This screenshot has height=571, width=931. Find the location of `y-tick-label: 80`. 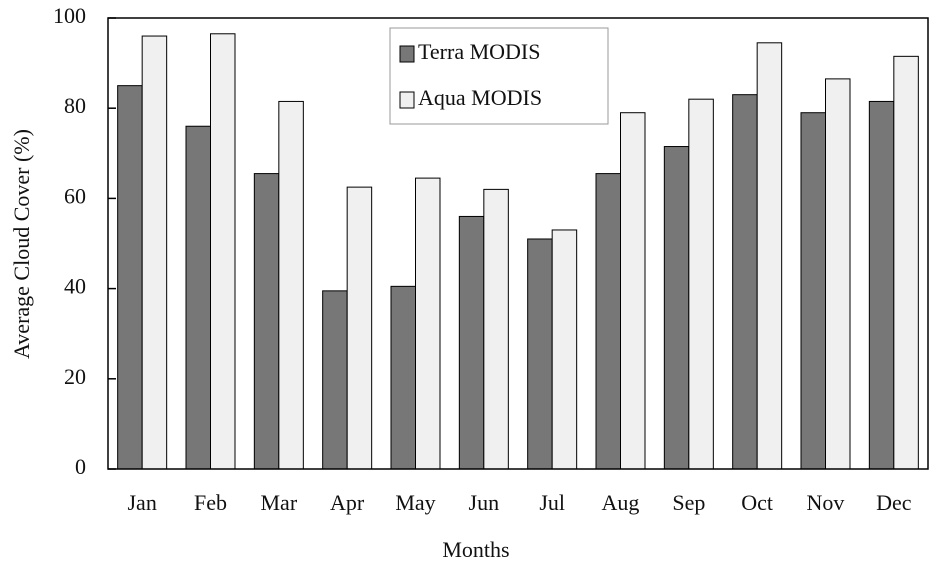

y-tick-label: 80 is located at coordinates (75, 105).